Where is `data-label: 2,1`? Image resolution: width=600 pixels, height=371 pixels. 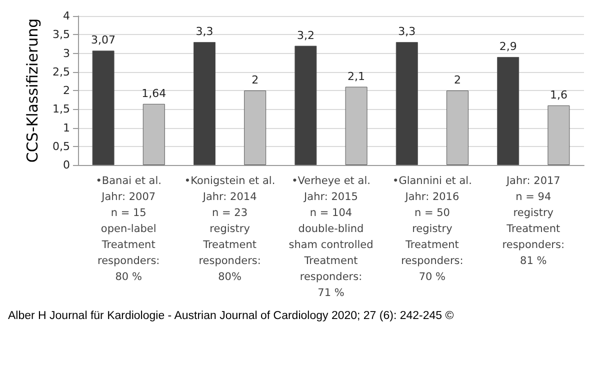 data-label: 2,1 is located at coordinates (357, 76).